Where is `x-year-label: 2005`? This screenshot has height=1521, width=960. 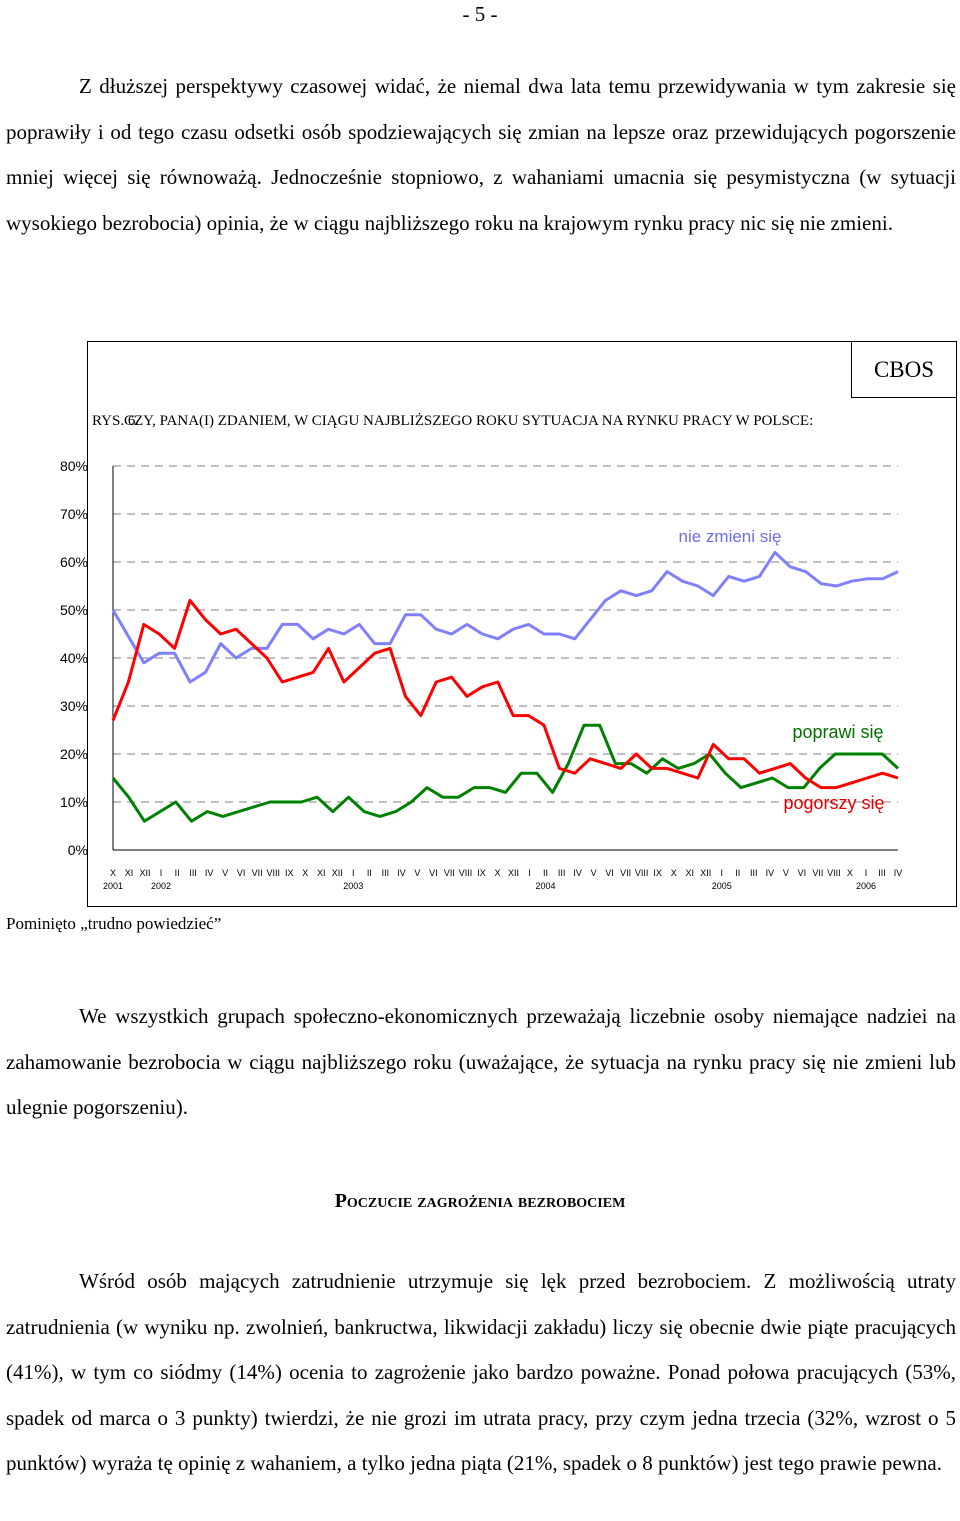
x-year-label: 2005 is located at coordinates (722, 886).